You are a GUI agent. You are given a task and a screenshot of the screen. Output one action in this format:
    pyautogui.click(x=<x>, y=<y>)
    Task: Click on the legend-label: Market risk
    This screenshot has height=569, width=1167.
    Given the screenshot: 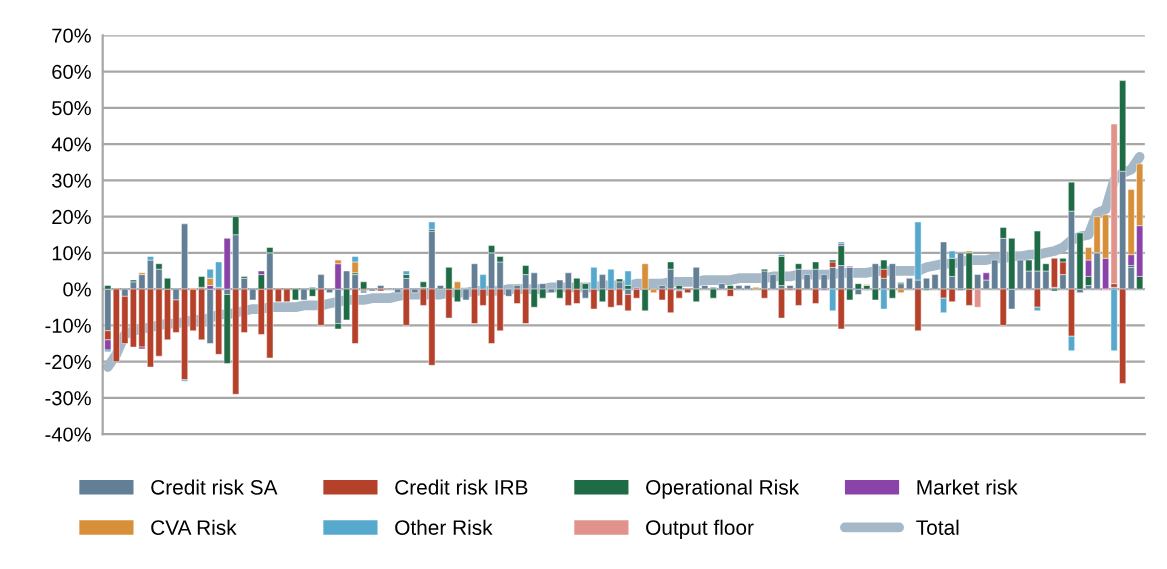 What is the action you would take?
    pyautogui.click(x=967, y=487)
    